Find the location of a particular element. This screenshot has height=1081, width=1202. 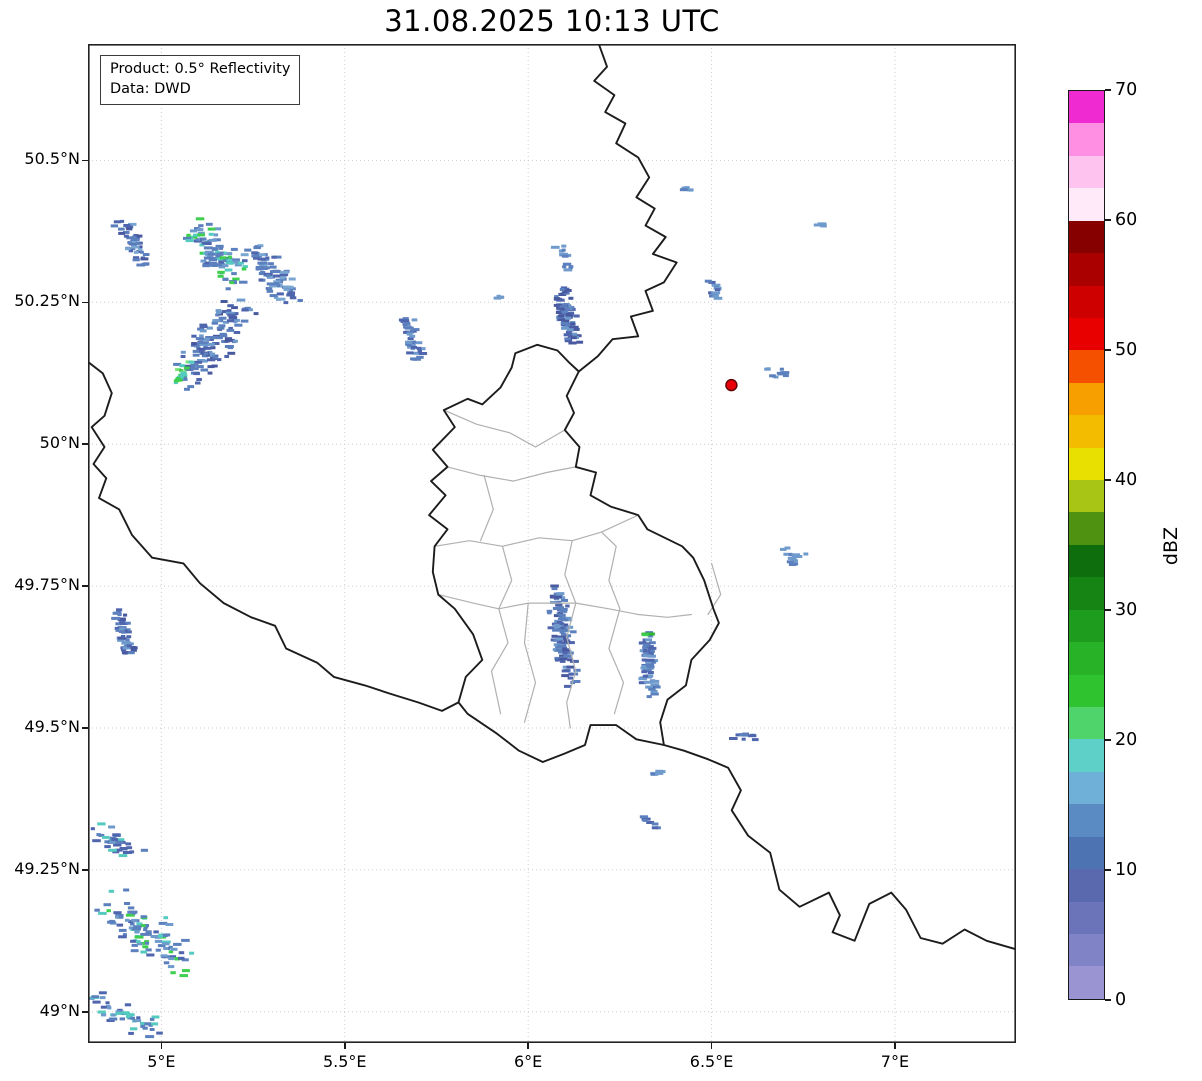

y-tick-label: 49.5°N is located at coordinates (52, 726).